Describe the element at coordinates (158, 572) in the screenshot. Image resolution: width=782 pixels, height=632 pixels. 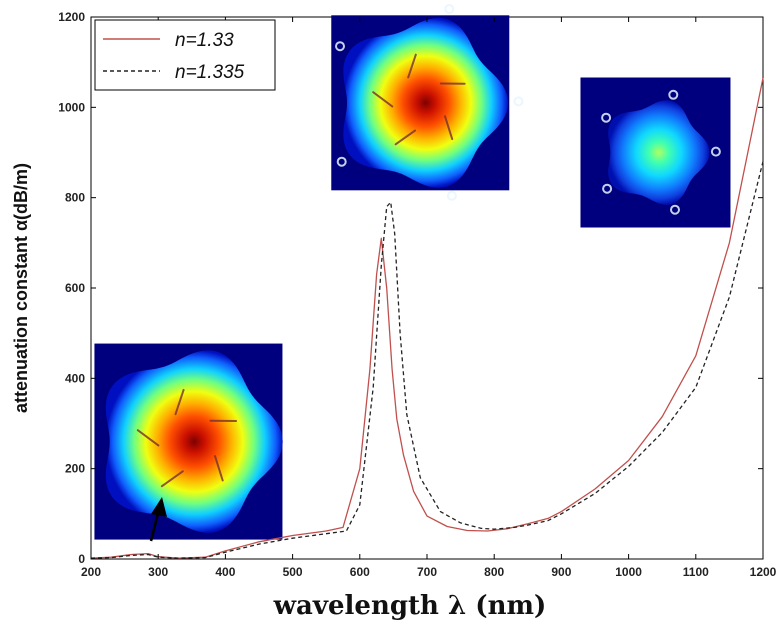
I see `x-tick-label: 300` at that location.